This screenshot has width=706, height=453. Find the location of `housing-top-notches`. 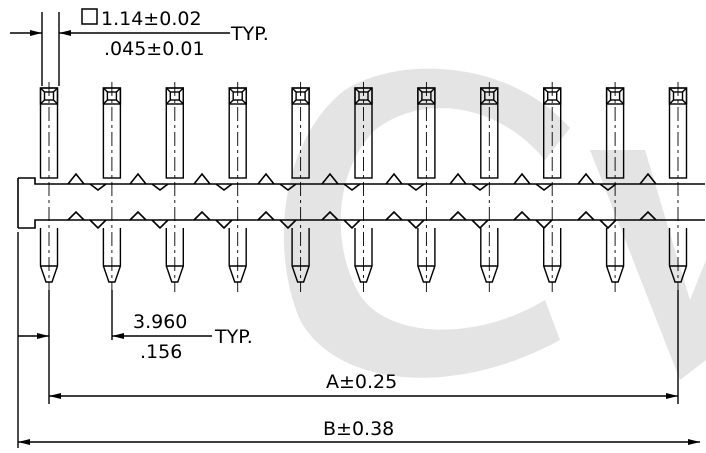

housing-top-notches is located at coordinates (362, 181).